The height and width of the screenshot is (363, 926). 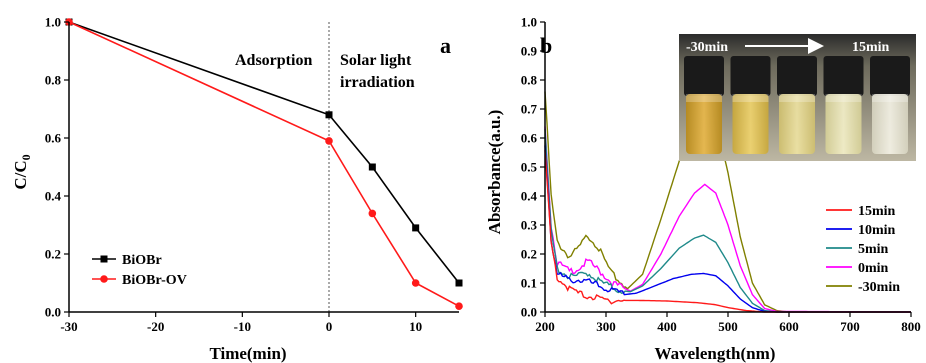 I want to click on a-x-tick-label: 10, so click(x=415, y=326).